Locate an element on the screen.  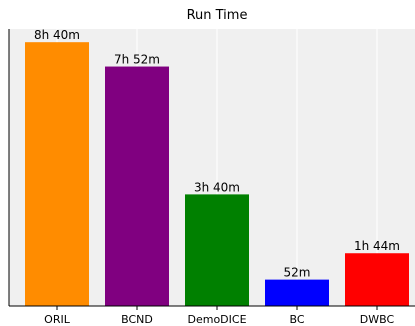
bar-bc is located at coordinates (297, 292).